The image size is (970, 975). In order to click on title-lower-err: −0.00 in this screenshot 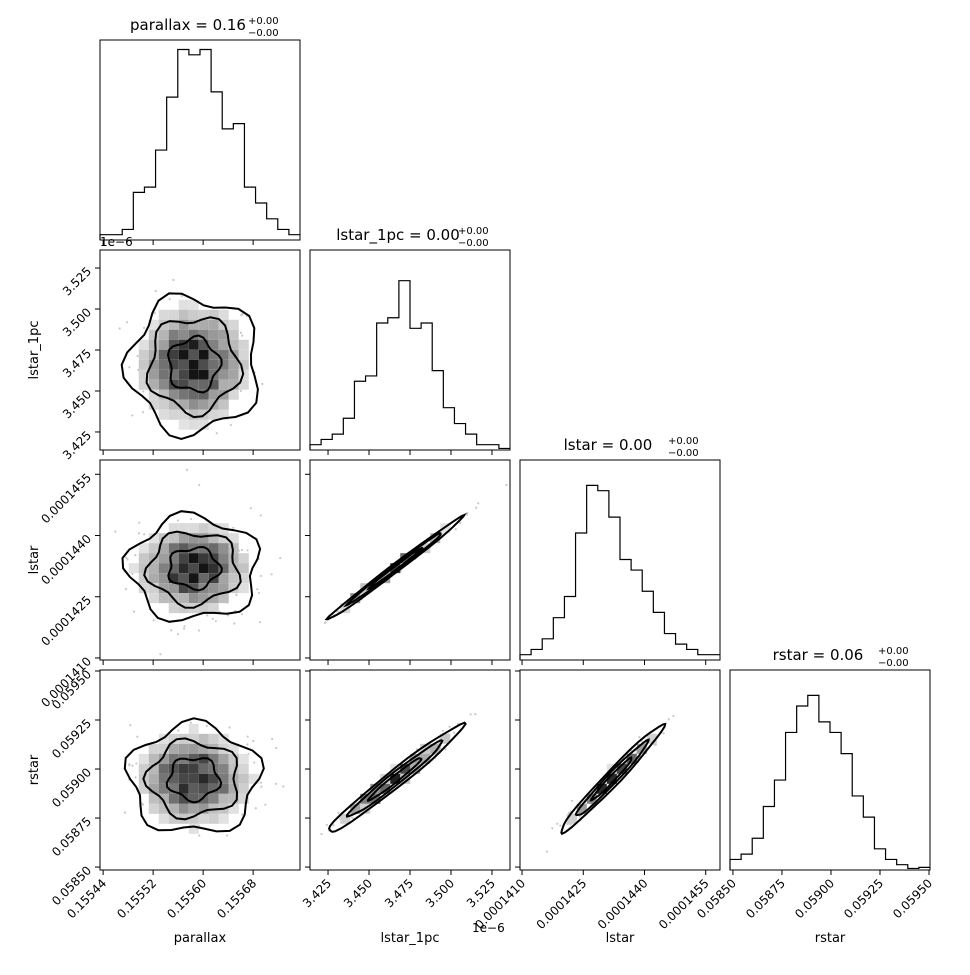, I will do `click(893, 663)`.